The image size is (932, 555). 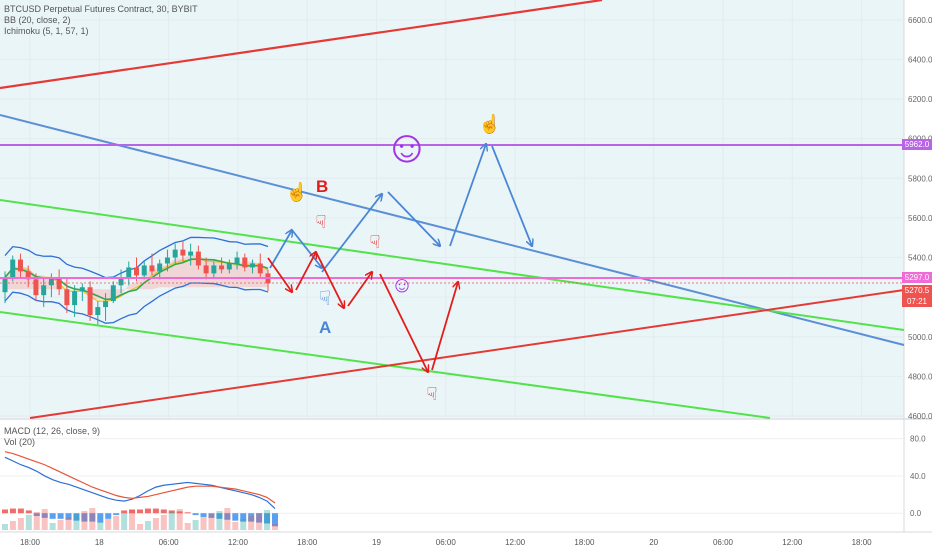 What do you see at coordinates (920, 337) in the screenshot?
I see `price-axis-label: 5000.0` at bounding box center [920, 337].